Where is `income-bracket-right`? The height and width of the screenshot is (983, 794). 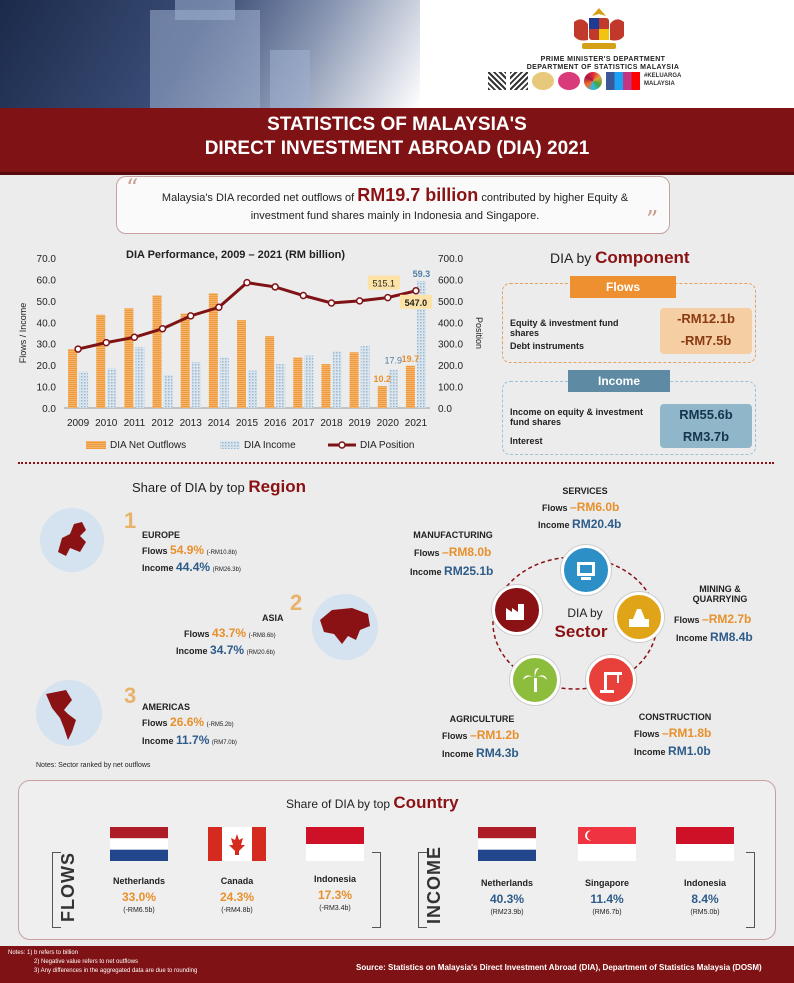
income-bracket-right is located at coordinates (750, 890).